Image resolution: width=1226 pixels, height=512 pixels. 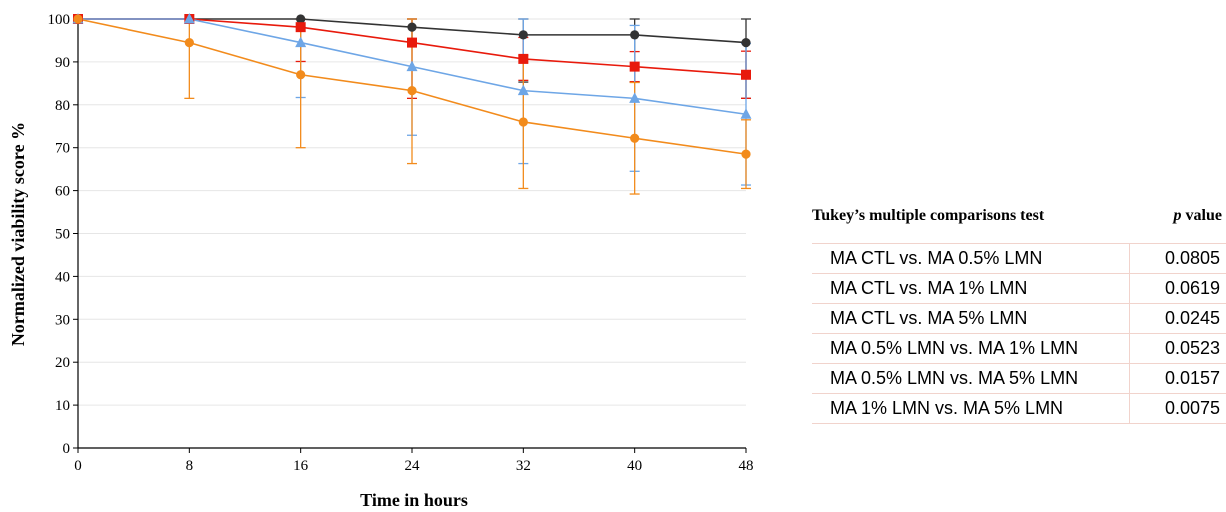 What do you see at coordinates (971, 258) in the screenshot?
I see `comparison-cell: MA CTL vs. MA 0.5% LMN` at bounding box center [971, 258].